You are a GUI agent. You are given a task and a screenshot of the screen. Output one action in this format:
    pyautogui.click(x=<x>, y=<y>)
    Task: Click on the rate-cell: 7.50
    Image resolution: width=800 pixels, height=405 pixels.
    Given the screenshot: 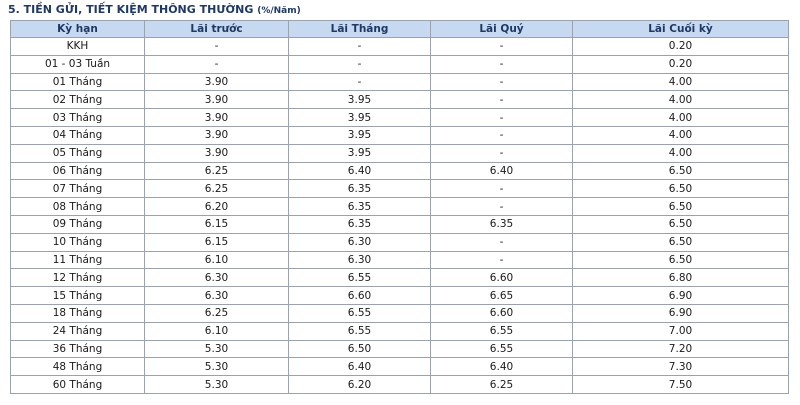 What is the action you would take?
    pyautogui.click(x=680, y=384)
    